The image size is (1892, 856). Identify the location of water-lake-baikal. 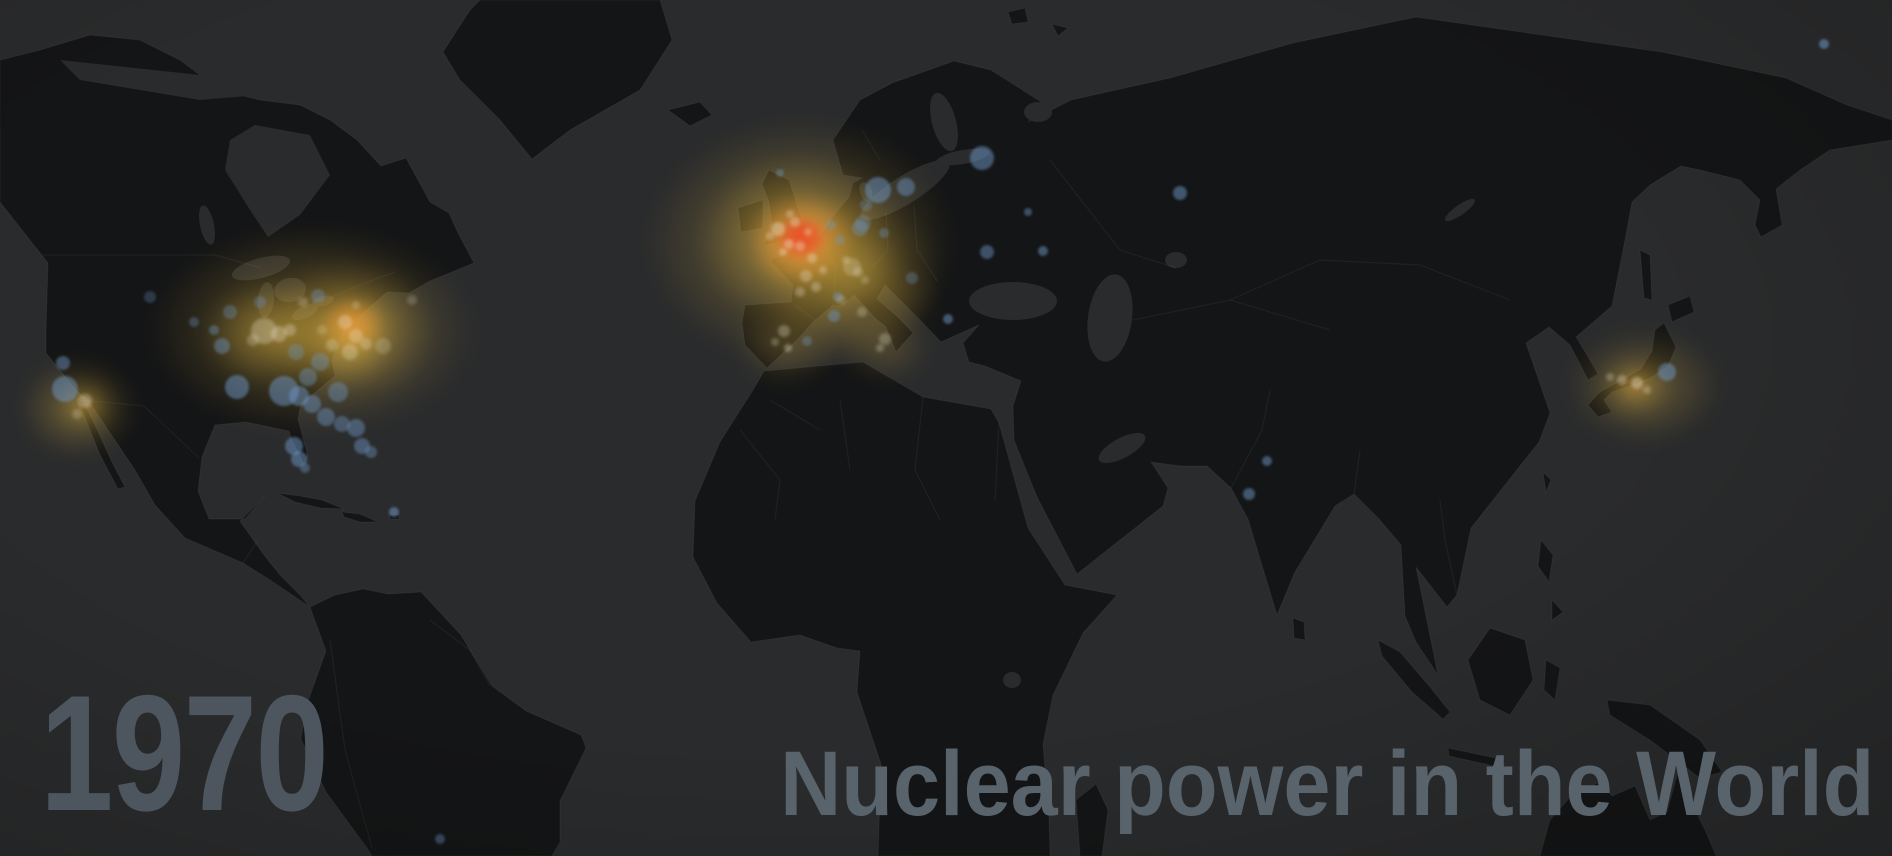
(1460, 210).